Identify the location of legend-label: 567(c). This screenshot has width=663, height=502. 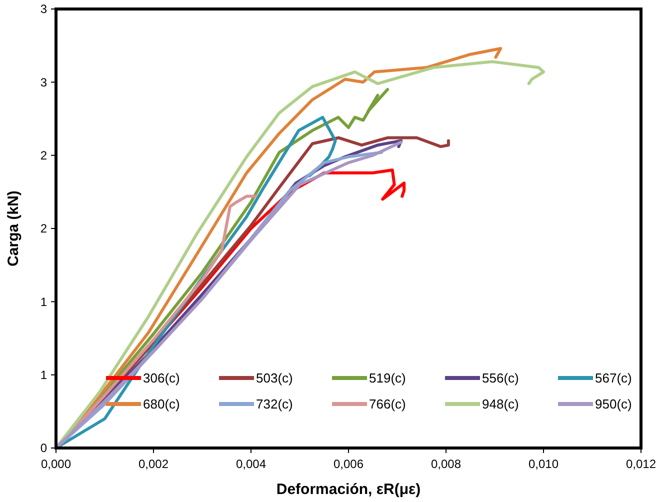
(613, 378).